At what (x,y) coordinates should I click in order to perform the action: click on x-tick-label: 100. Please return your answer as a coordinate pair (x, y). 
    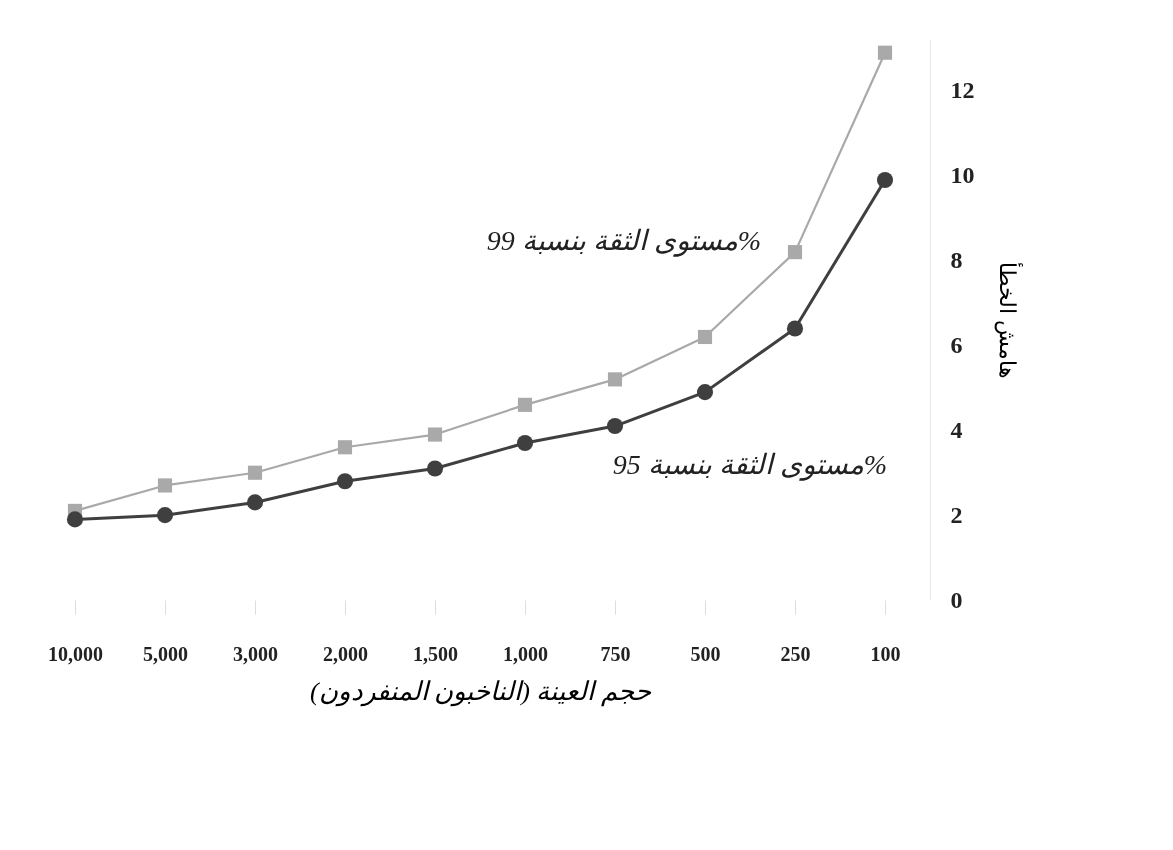
    Looking at the image, I should click on (885, 653).